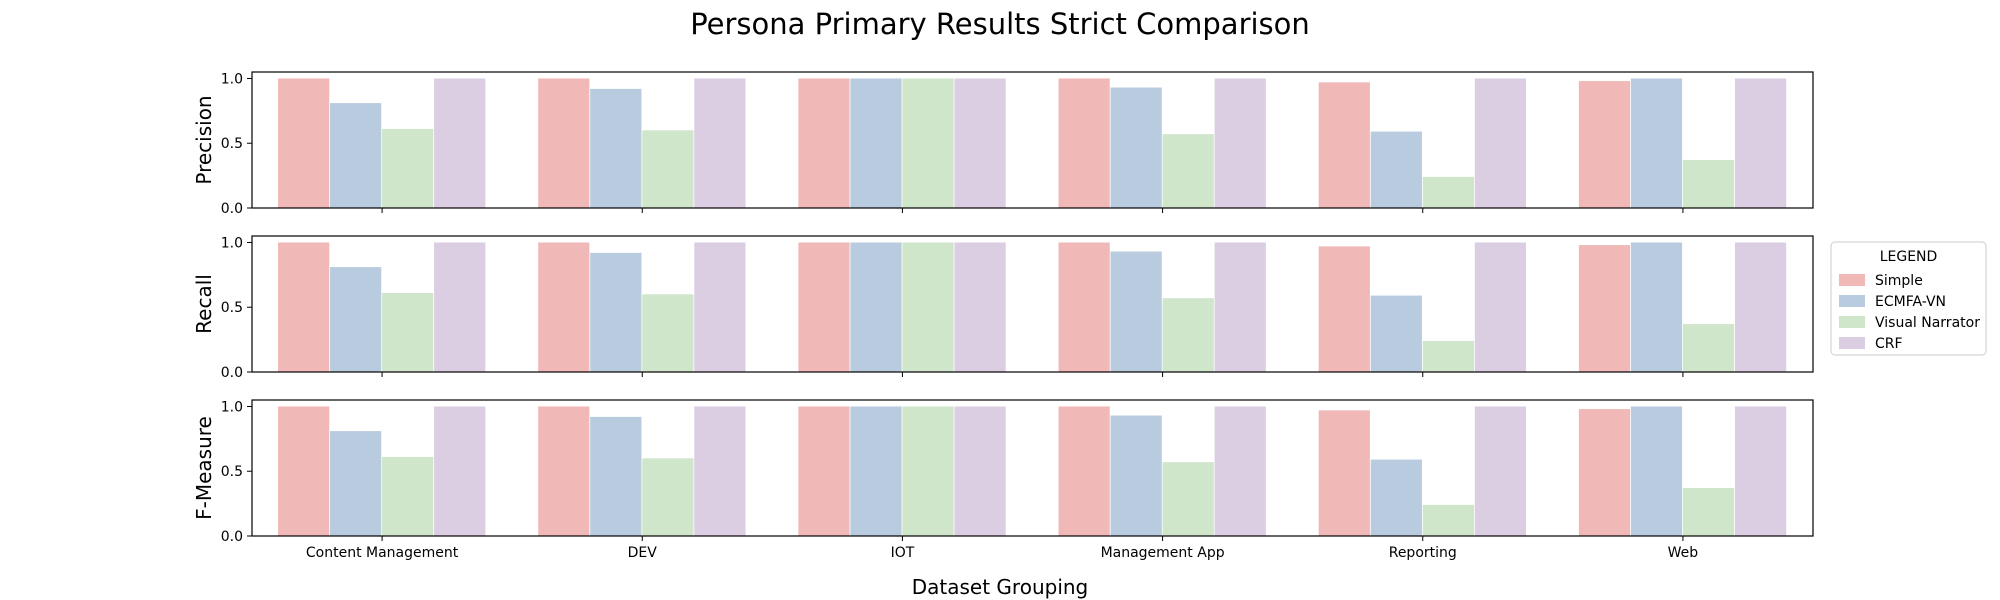  I want to click on bar-recall-visual-narrator-content-management, so click(408, 332).